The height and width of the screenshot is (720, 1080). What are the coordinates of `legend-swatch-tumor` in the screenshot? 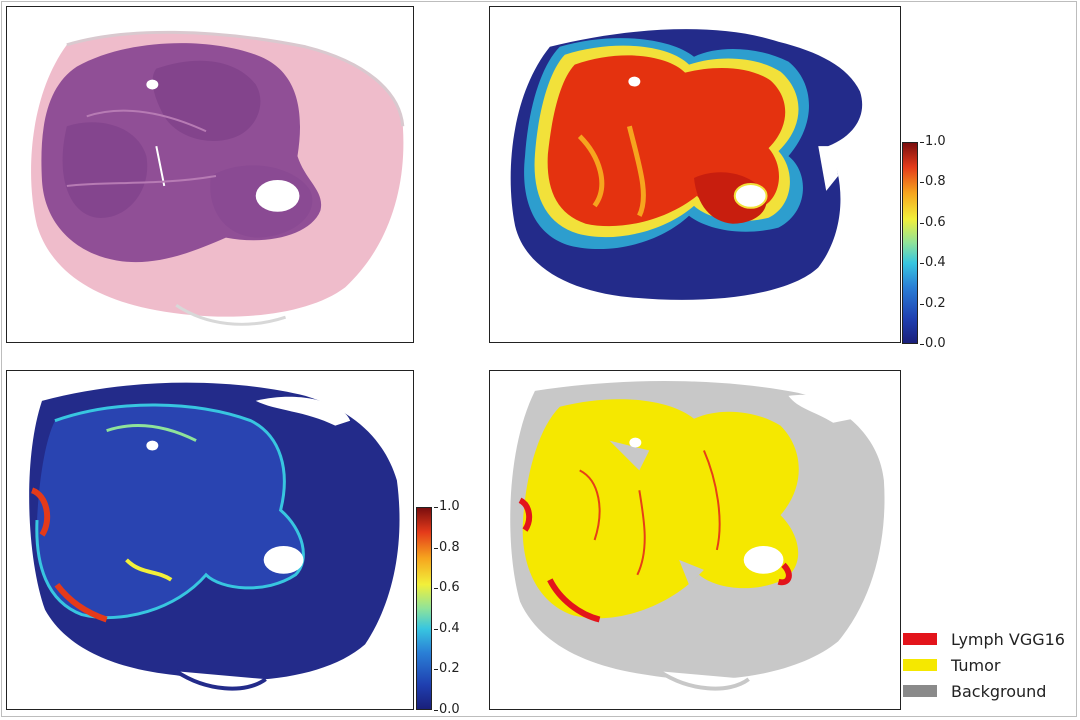 It's located at (920, 665).